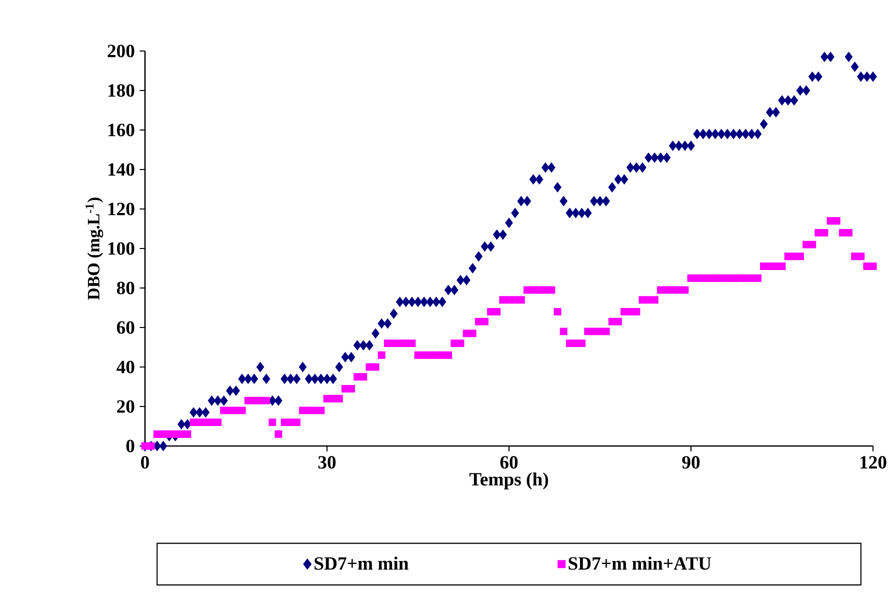 This screenshot has height=593, width=893. What do you see at coordinates (121, 90) in the screenshot?
I see `y-tick-label: 180` at bounding box center [121, 90].